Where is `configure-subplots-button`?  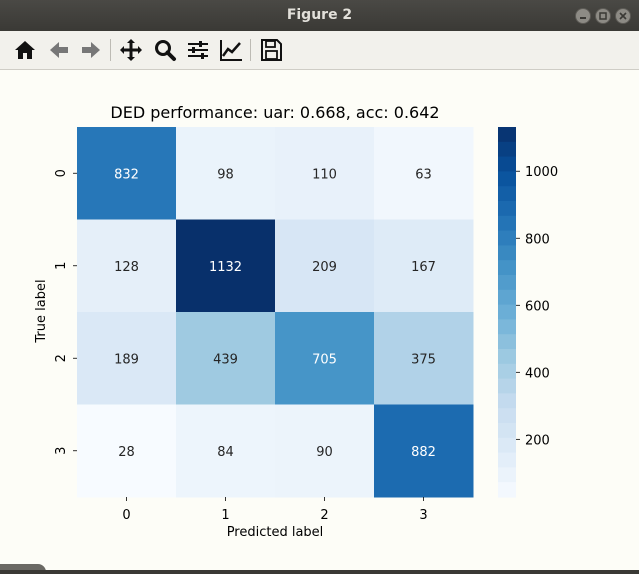
configure-subplots-button is located at coordinates (198, 50).